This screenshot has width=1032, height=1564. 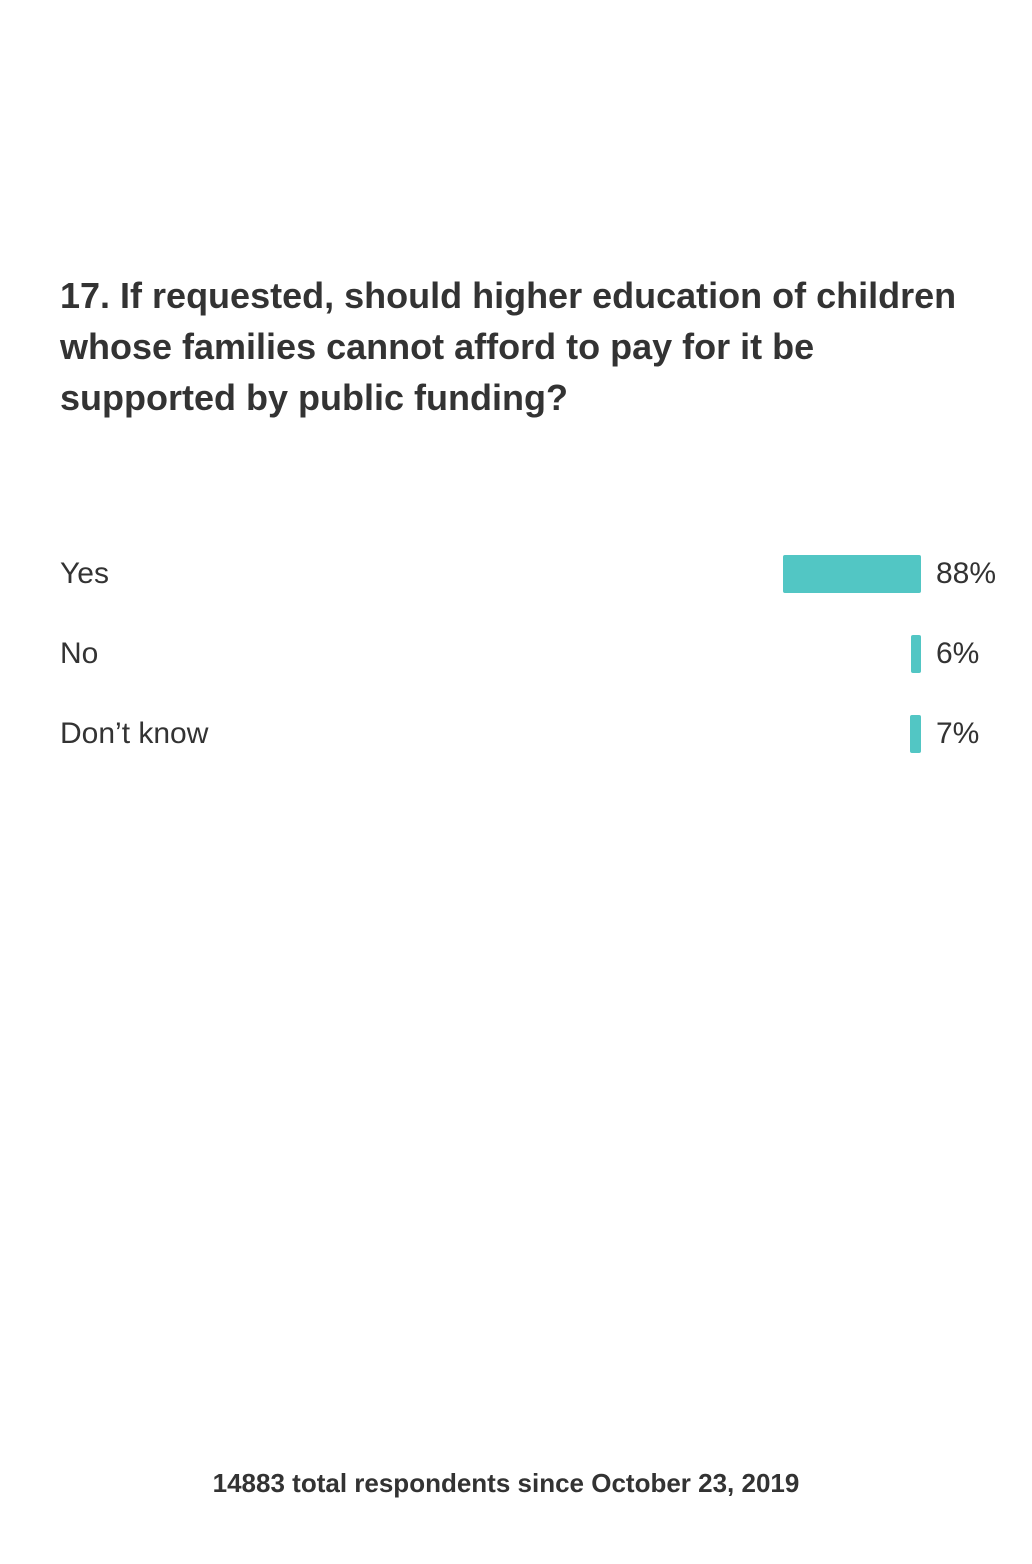 I want to click on result-percentage: 88%, so click(x=966, y=573).